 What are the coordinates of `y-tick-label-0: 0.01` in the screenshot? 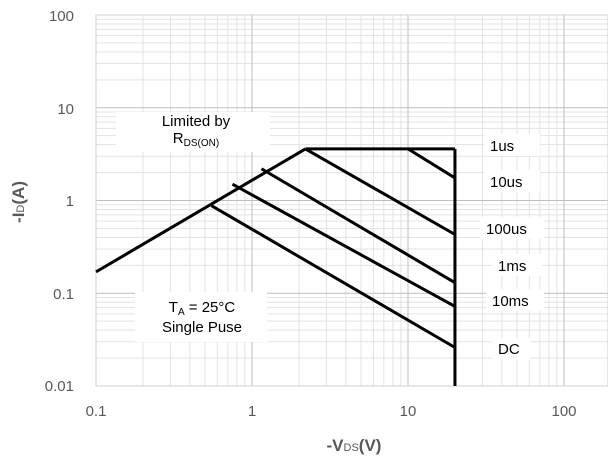 It's located at (59, 386).